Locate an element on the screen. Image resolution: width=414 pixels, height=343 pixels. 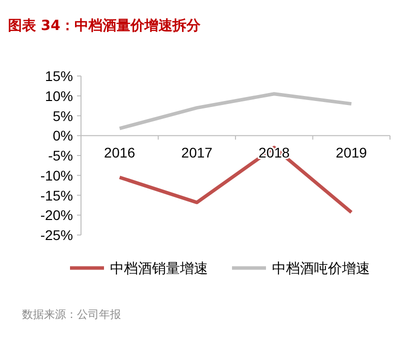
y-tick-label: -5% is located at coordinates (60, 156).